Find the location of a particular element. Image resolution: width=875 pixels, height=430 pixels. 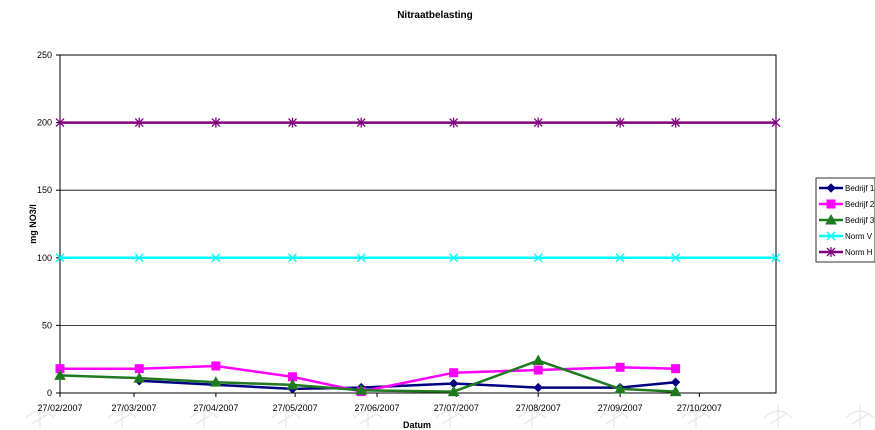

y-tick-label: 200 is located at coordinates (44, 123).